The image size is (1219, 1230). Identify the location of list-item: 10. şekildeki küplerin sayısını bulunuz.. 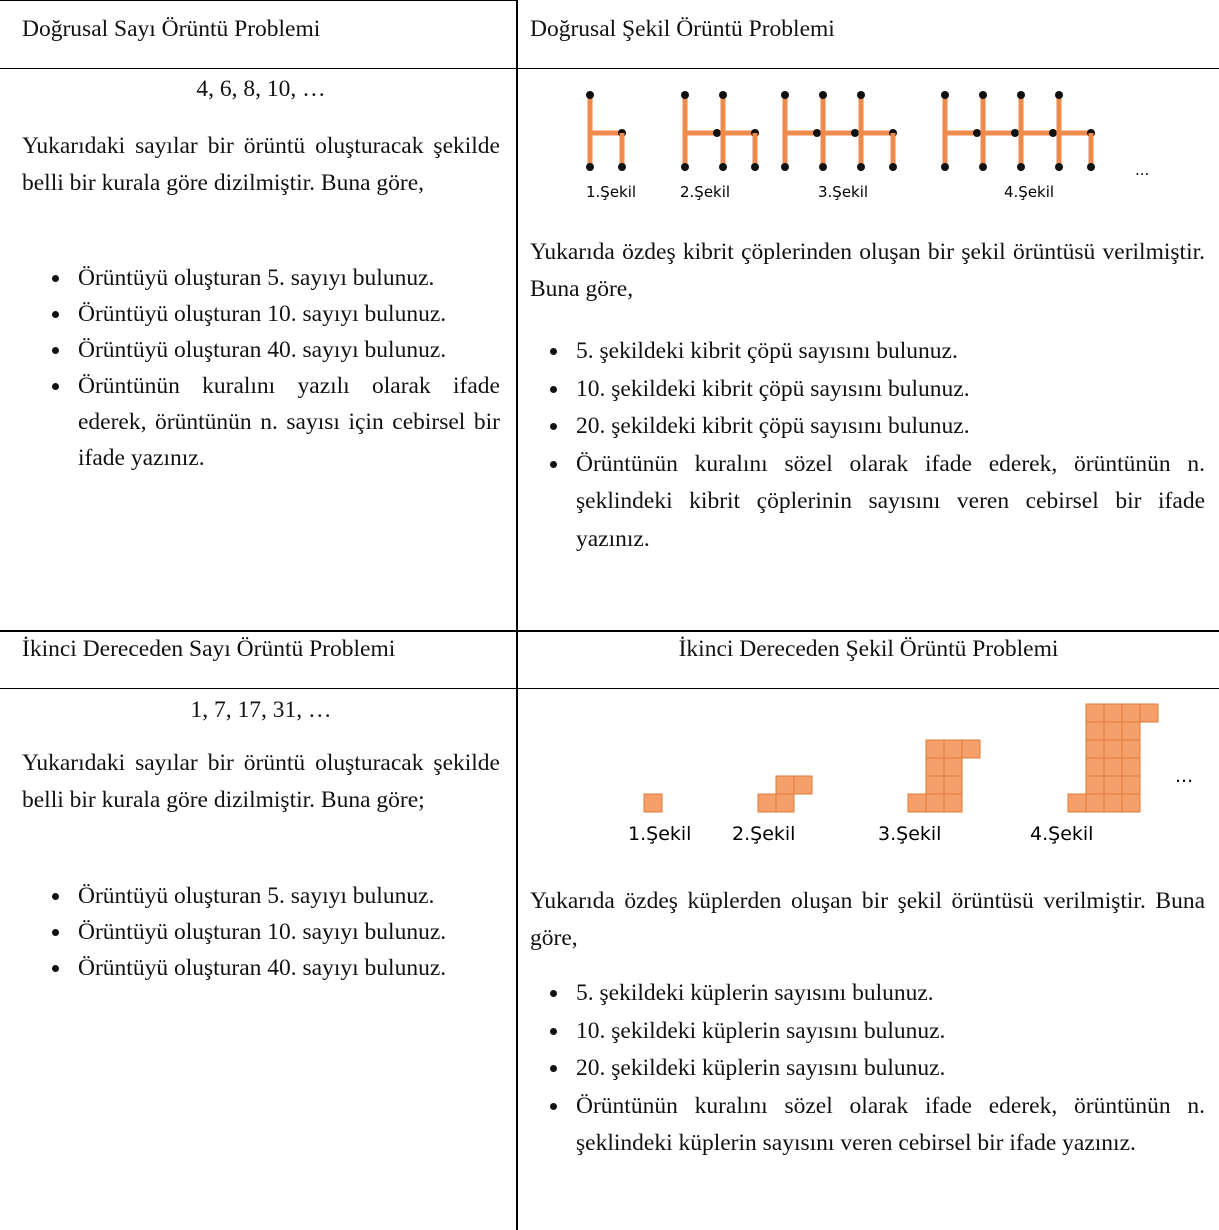
(887, 1032).